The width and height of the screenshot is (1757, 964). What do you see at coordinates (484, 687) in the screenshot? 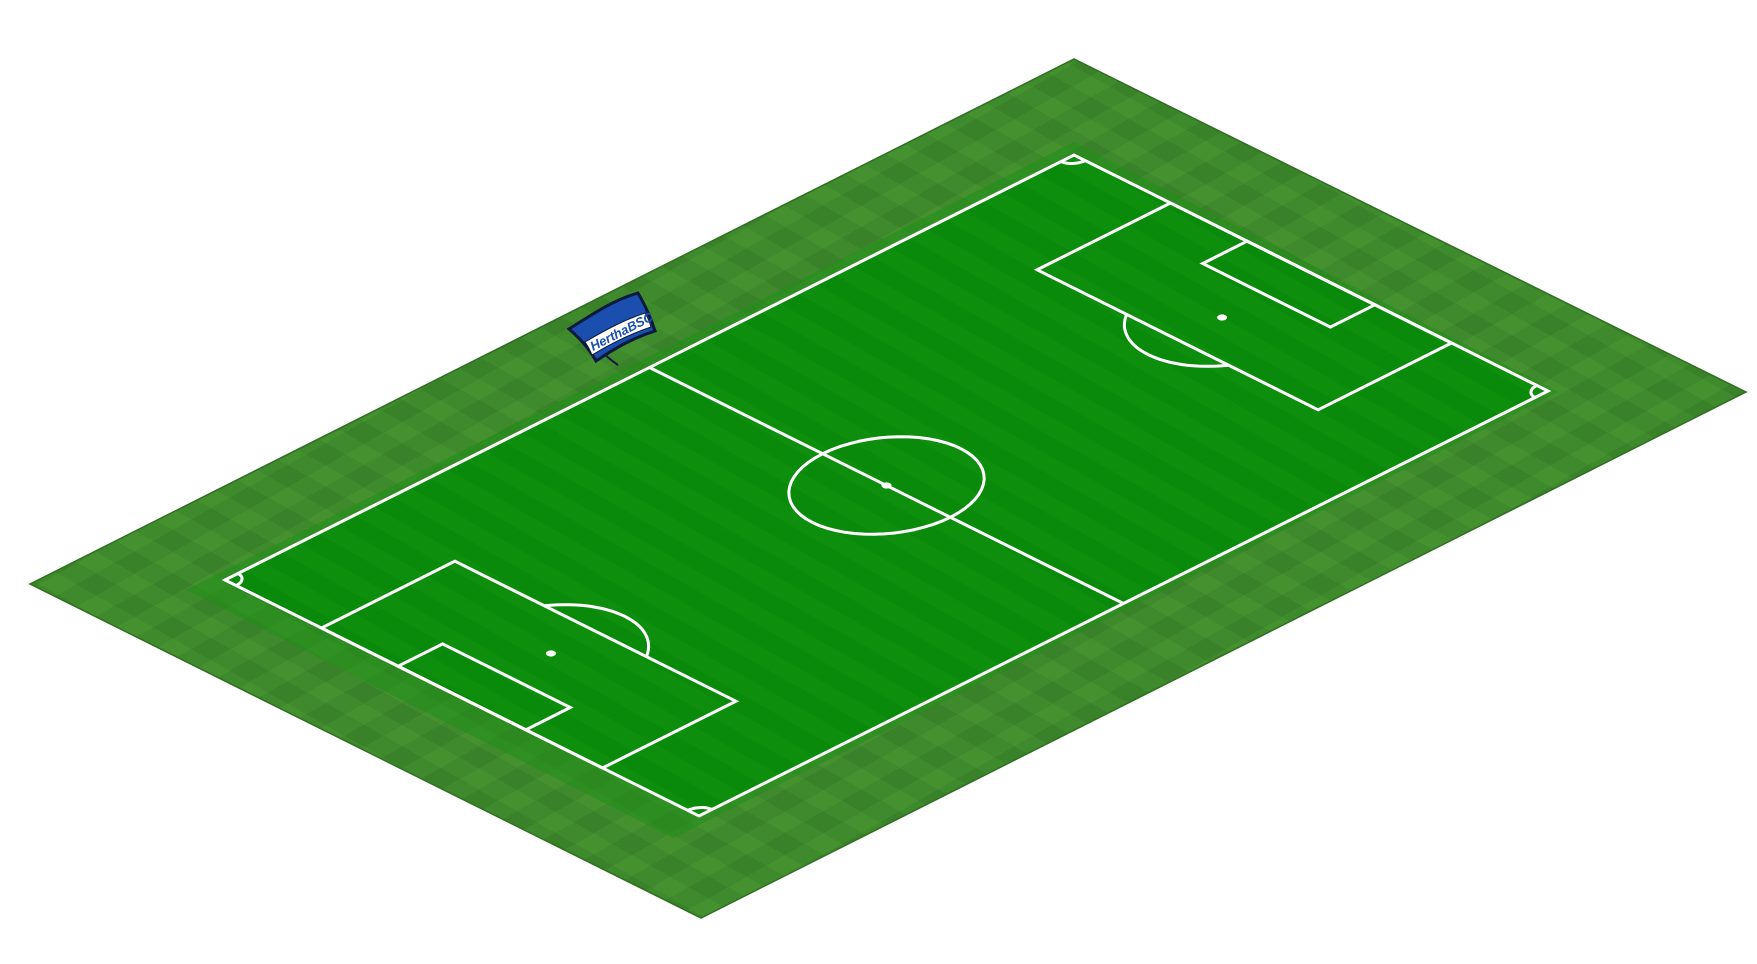
I see `goal-area-left` at bounding box center [484, 687].